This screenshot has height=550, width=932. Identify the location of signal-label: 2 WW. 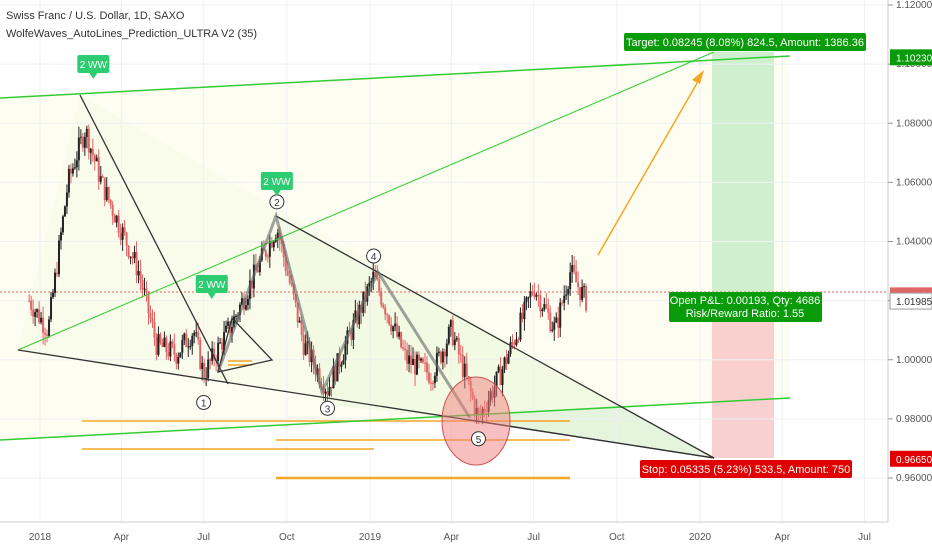
(277, 182).